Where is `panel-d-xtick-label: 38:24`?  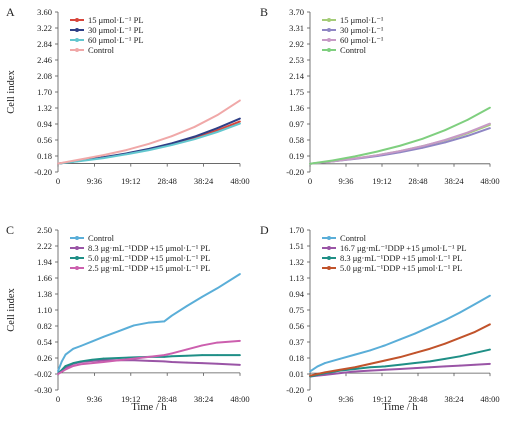 panel-d-xtick-label: 38:24 is located at coordinates (454, 399).